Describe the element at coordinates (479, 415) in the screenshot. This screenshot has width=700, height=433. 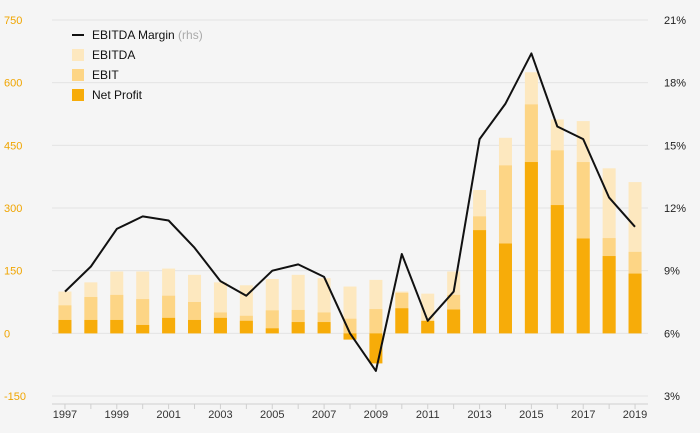
I see `x-tick-label: 2013` at that location.